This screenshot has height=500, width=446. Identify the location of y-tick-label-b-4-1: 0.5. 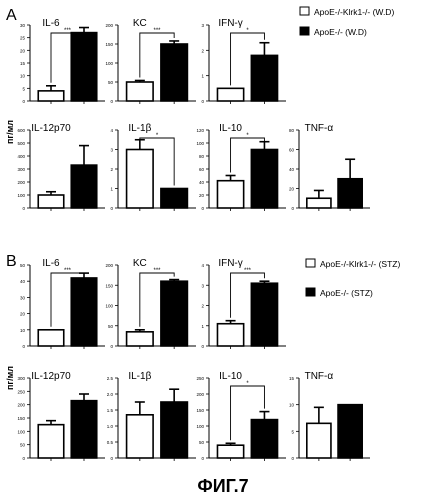
(110, 442).